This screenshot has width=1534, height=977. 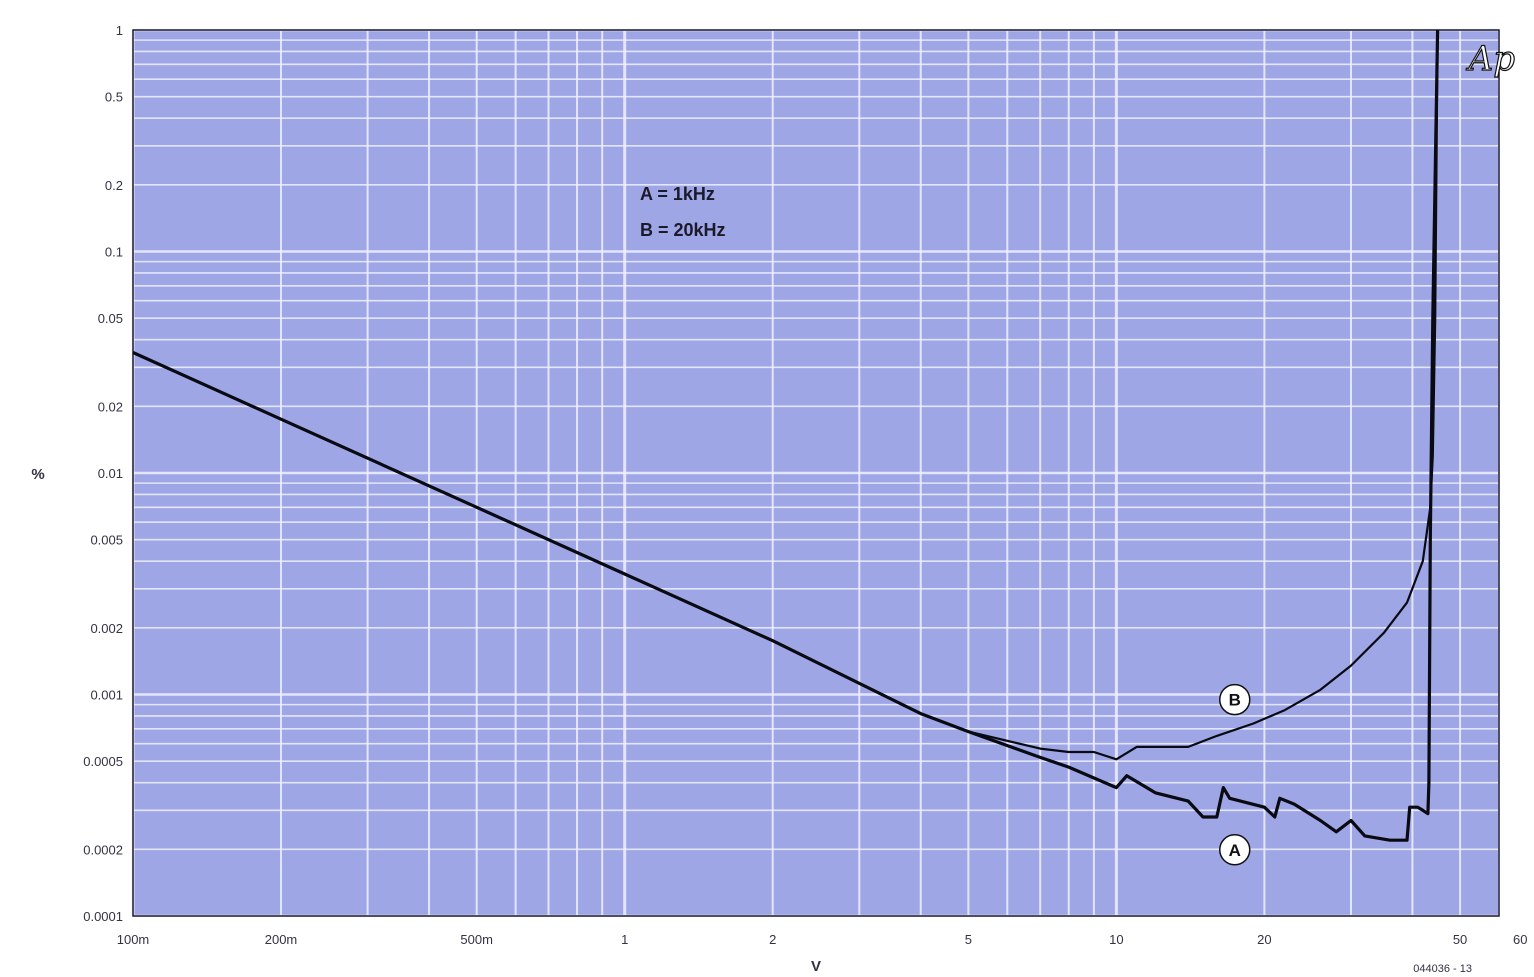 I want to click on callout-layer: AB, so click(x=1235, y=774).